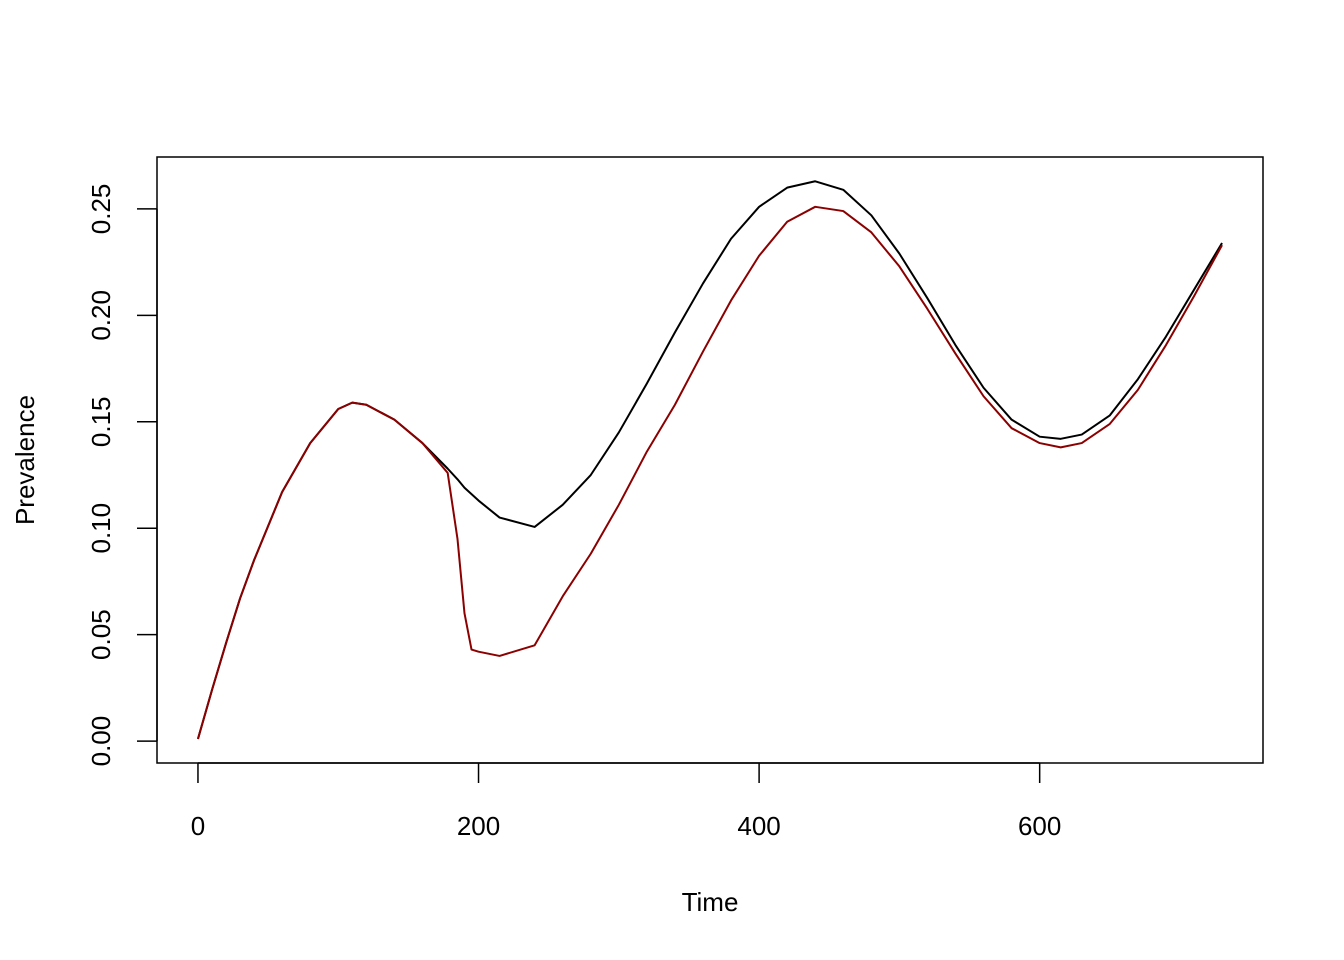 This screenshot has height=960, width=1344. I want to click on y-axis-label: Prevalence, so click(25, 460).